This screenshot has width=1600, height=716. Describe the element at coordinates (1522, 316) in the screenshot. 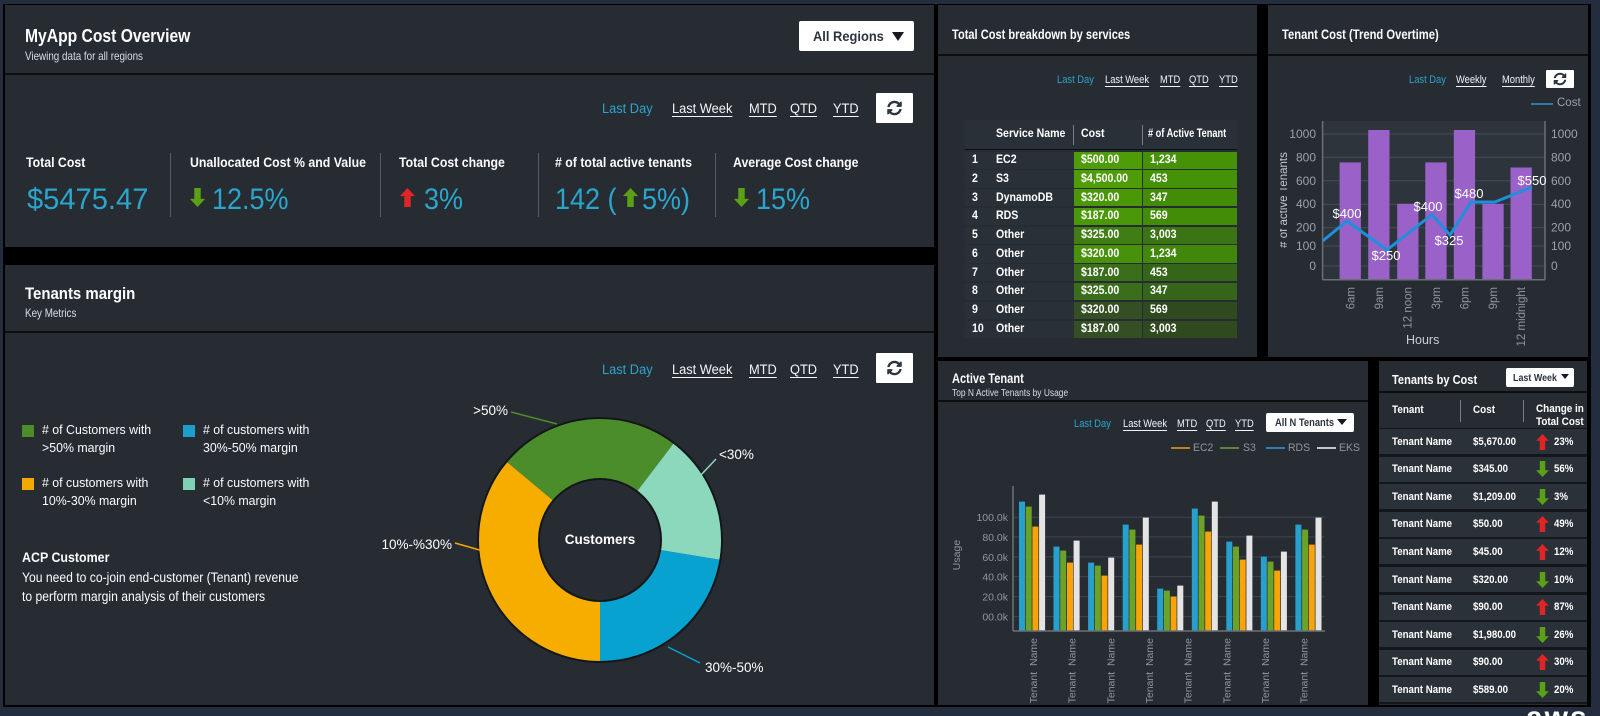

I see `svg-text: 12 midnight` at that location.